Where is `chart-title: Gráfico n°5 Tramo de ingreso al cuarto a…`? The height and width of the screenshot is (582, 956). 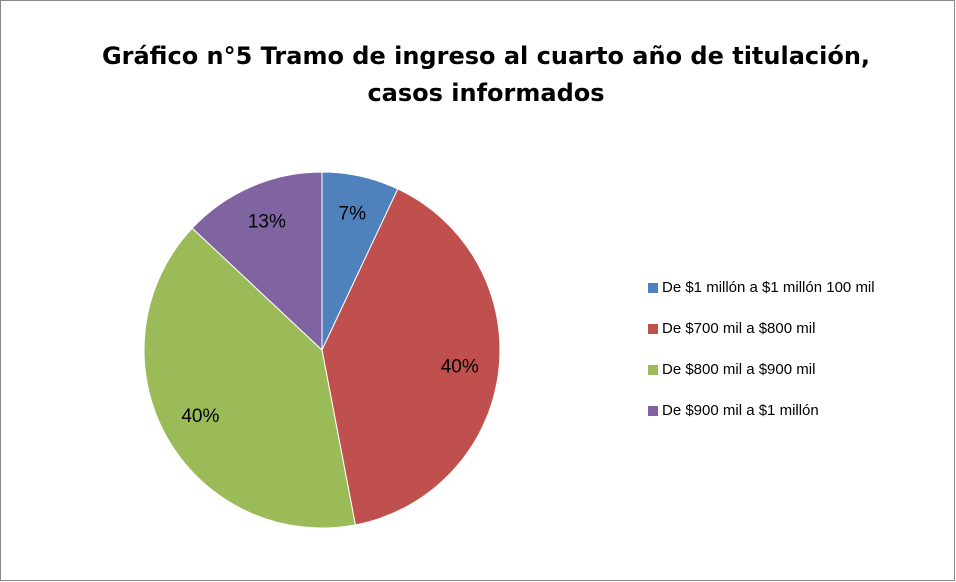 chart-title: Gráfico n°5 Tramo de ingreso al cuarto a… is located at coordinates (486, 56).